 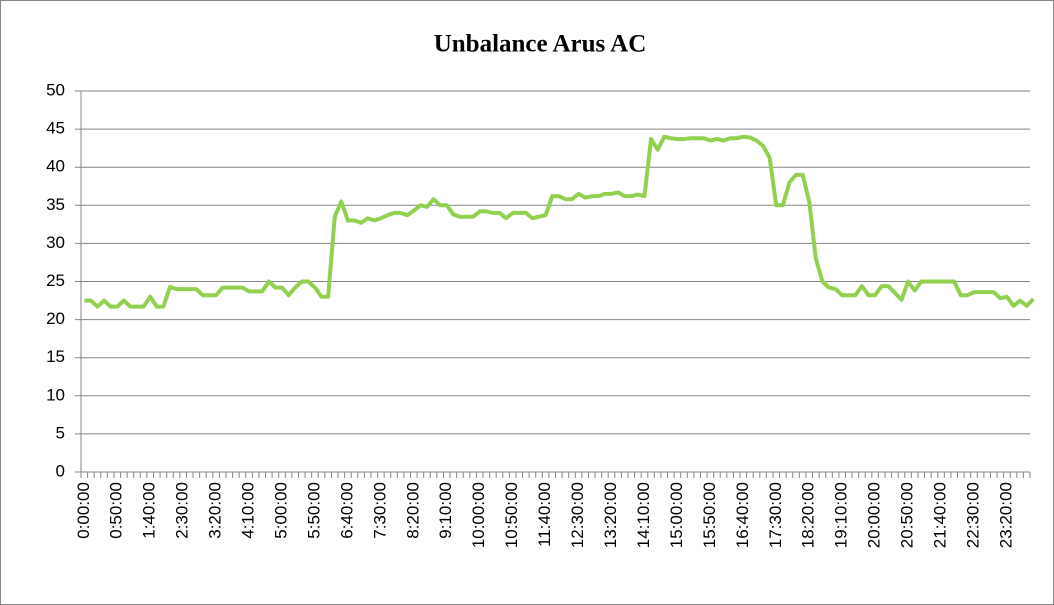 What do you see at coordinates (215, 510) in the screenshot?
I see `x-tick-label: 3:20:00` at bounding box center [215, 510].